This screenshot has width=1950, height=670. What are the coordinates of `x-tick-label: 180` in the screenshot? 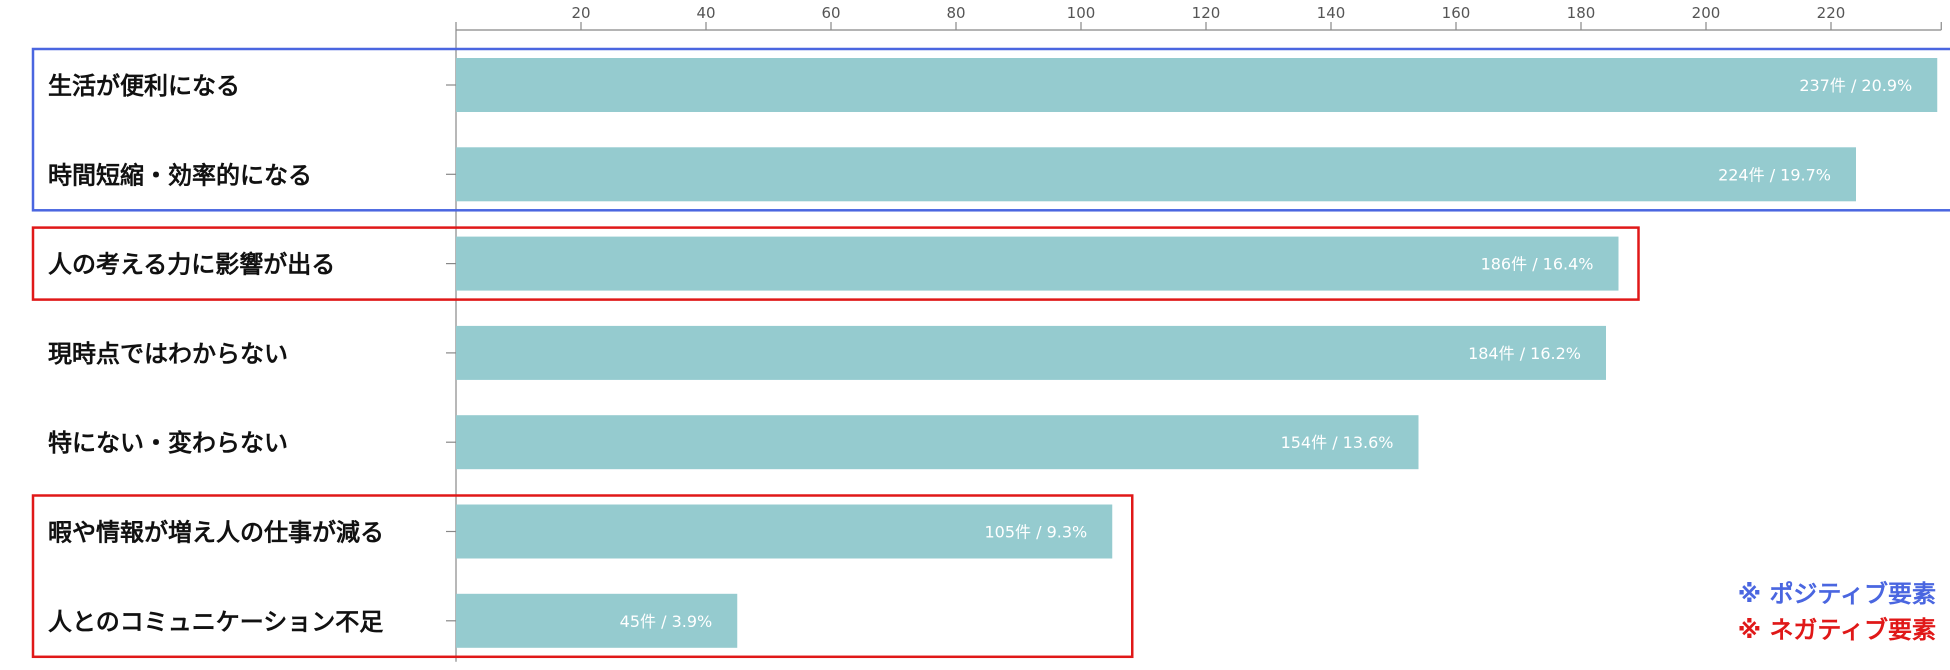 It's located at (1581, 13).